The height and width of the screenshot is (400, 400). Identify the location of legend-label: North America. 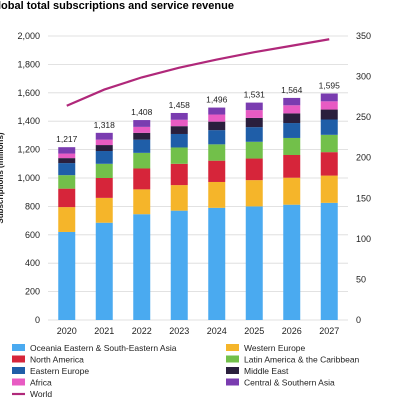
(57, 360).